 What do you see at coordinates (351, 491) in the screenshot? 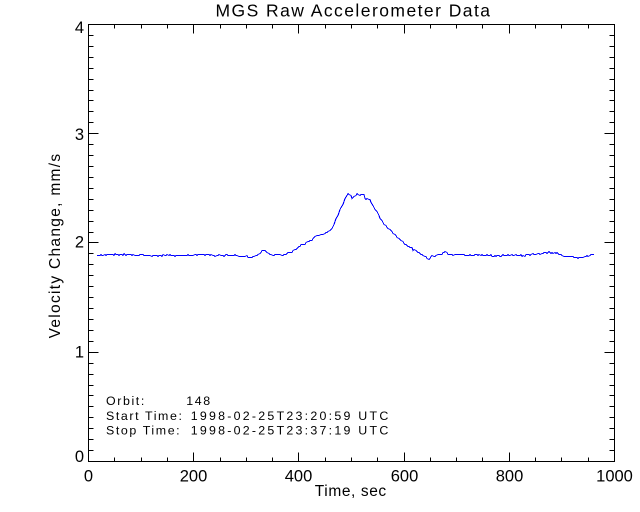
I see `svg-text: Time, sec` at bounding box center [351, 491].